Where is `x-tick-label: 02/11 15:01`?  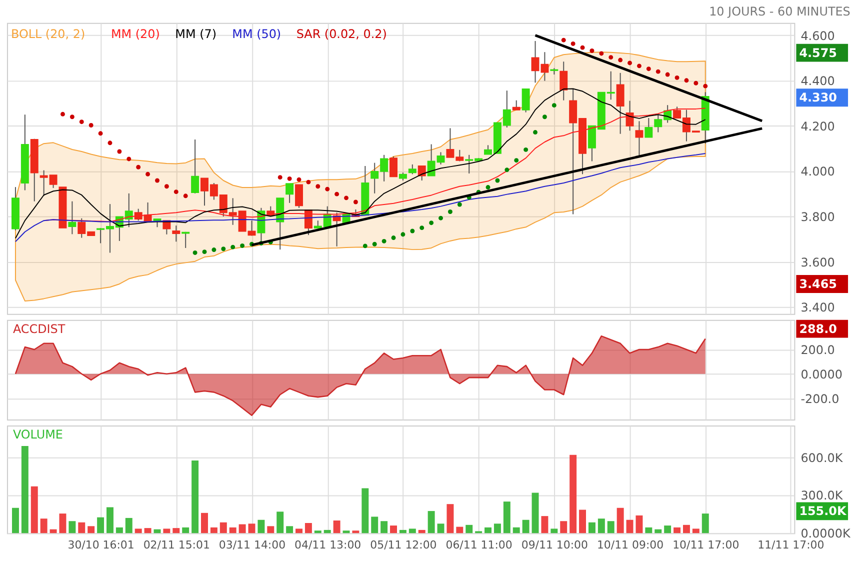
x-tick-label: 02/11 15:01 is located at coordinates (176, 545).